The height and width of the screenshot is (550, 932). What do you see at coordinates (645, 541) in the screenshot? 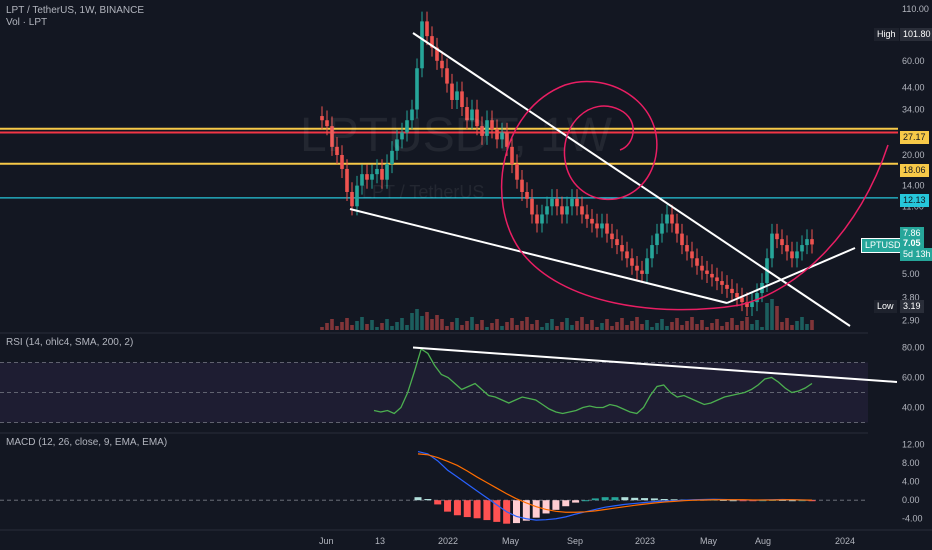
I see `time-axis-label: 2023` at bounding box center [645, 541].